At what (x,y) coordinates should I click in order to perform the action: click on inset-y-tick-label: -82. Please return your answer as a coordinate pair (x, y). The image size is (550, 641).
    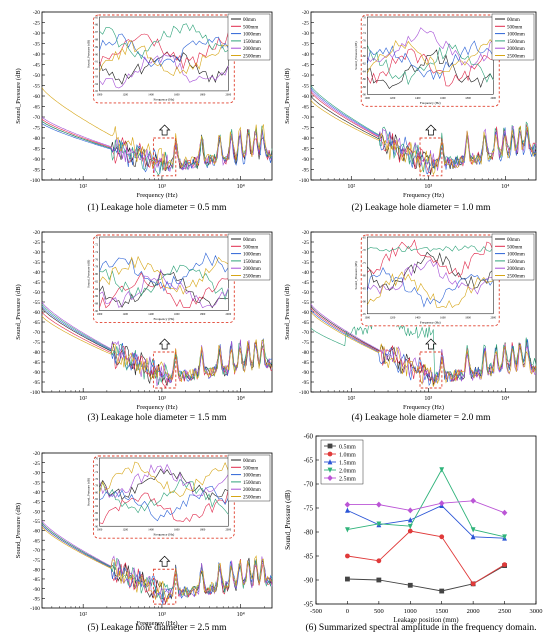
    Looking at the image, I should click on (96, 499).